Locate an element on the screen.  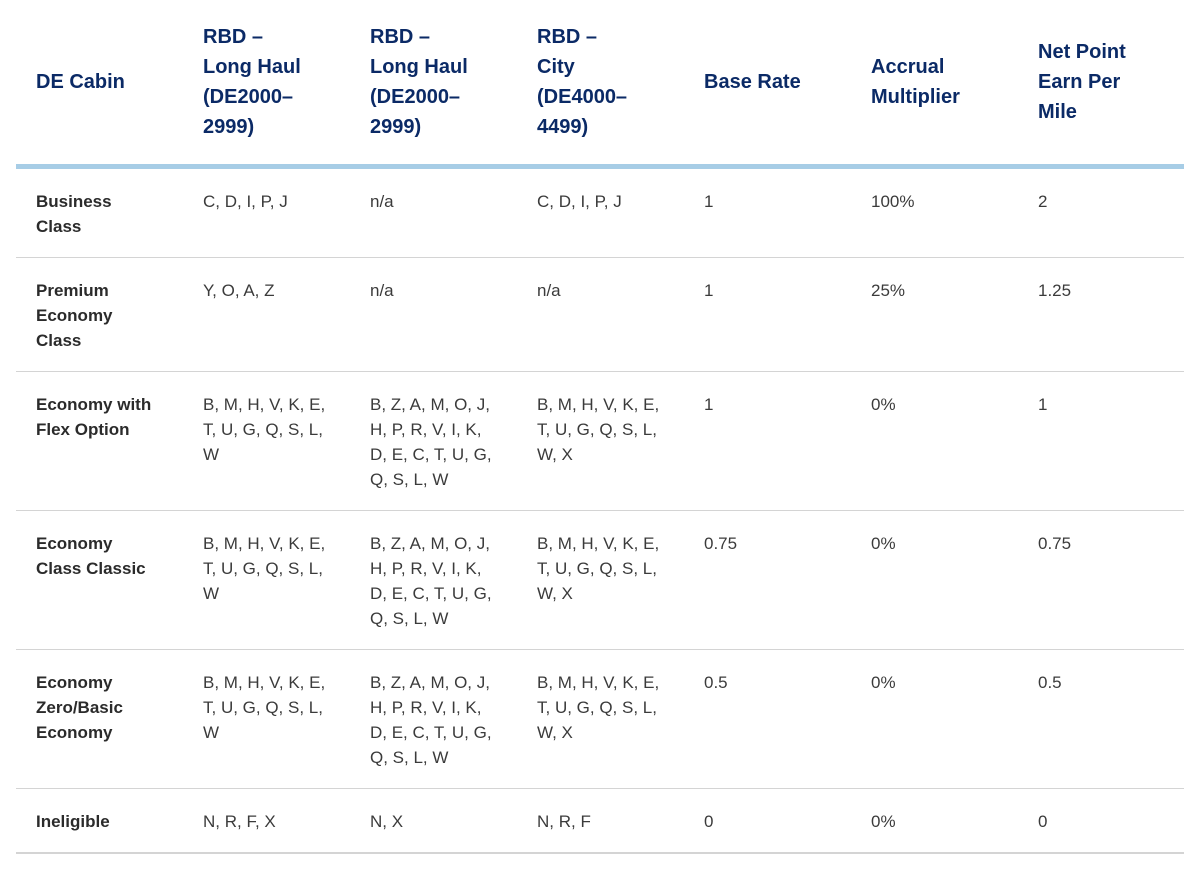
header-accrual-multiplier: Accrual Multiplier is located at coordinates (934, 84).